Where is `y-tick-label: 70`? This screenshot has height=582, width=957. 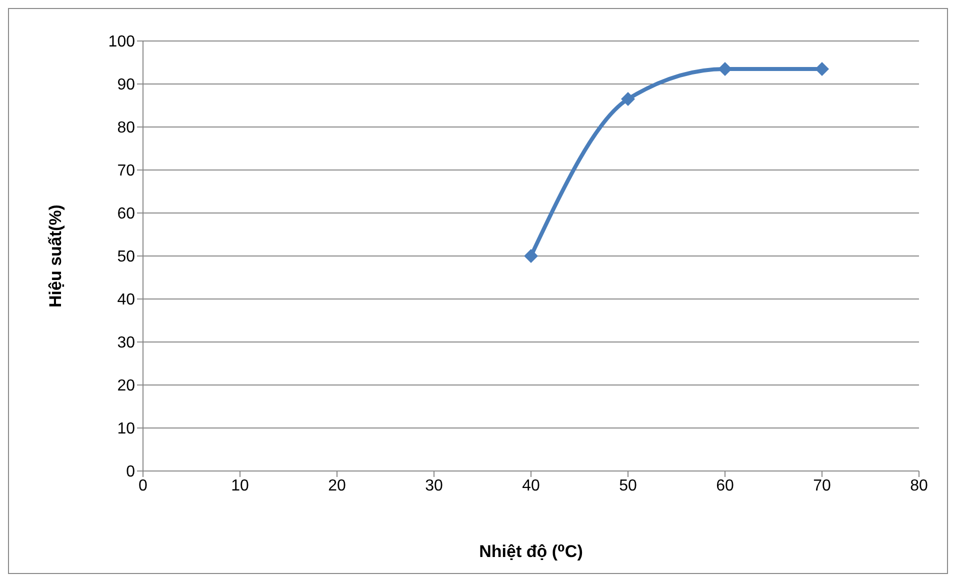 y-tick-label: 70 is located at coordinates (126, 171).